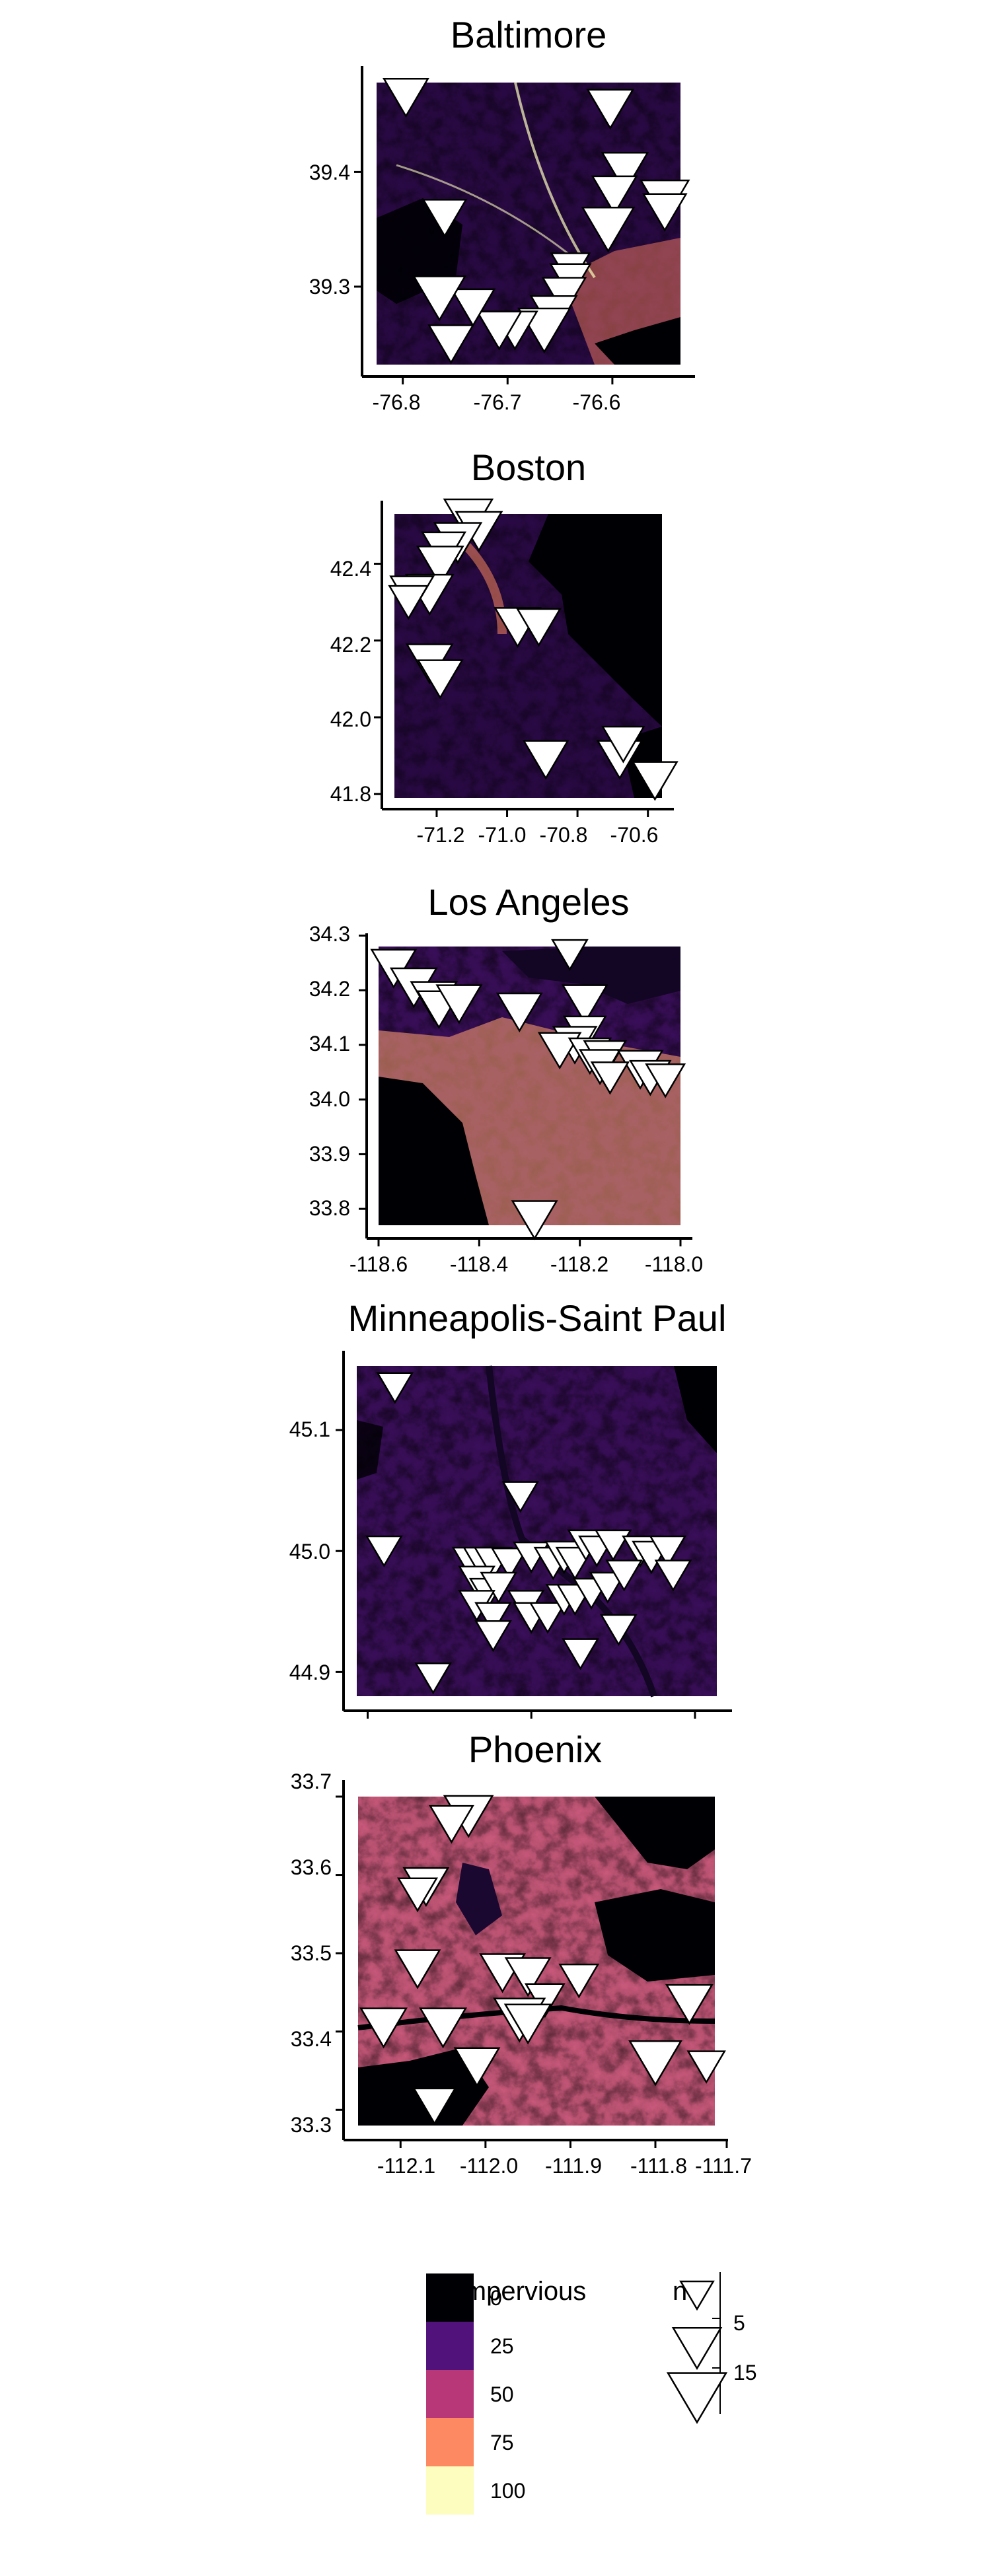  Describe the element at coordinates (658, 2166) in the screenshot. I see `x-tick-label: -111.8` at that location.